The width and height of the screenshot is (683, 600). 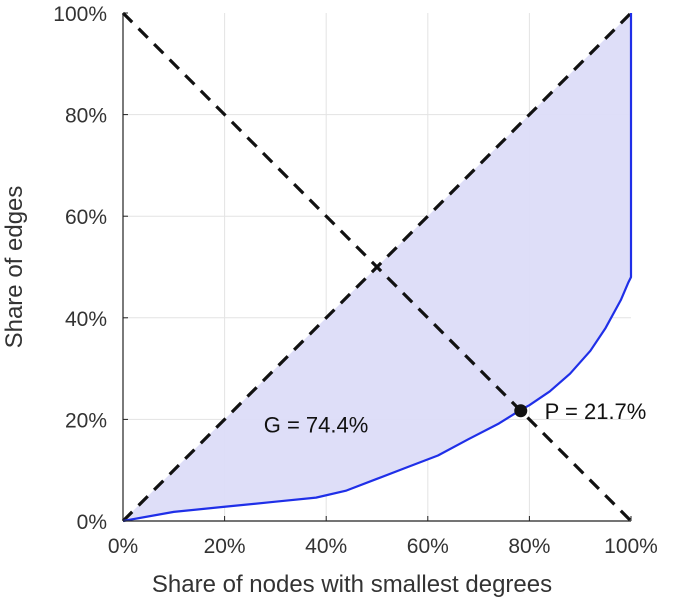 What do you see at coordinates (123, 546) in the screenshot?
I see `x-tick-label: 0%` at bounding box center [123, 546].